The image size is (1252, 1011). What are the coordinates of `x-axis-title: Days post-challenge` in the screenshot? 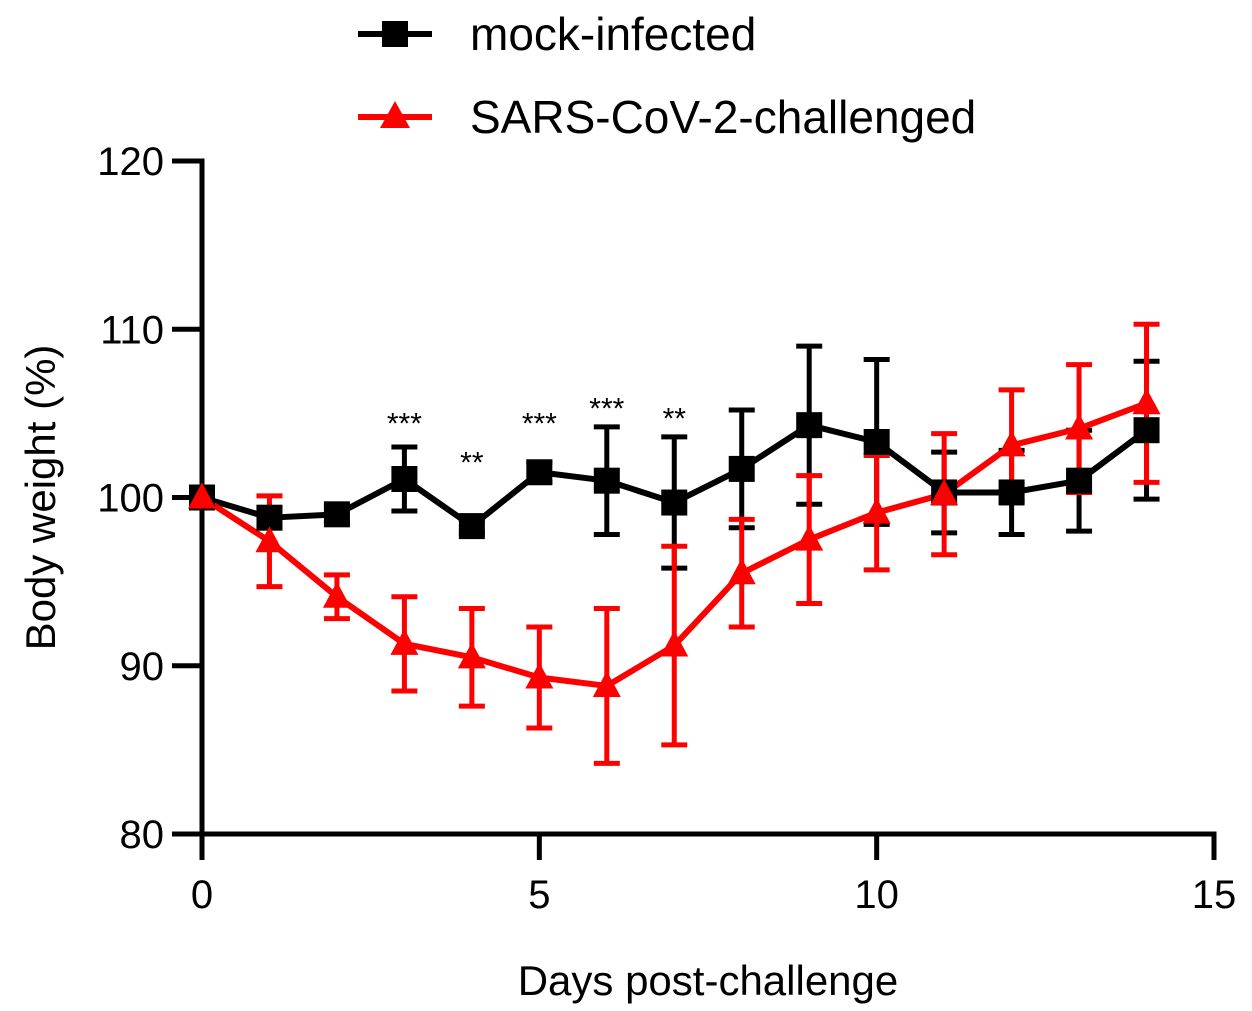 It's located at (708, 980).